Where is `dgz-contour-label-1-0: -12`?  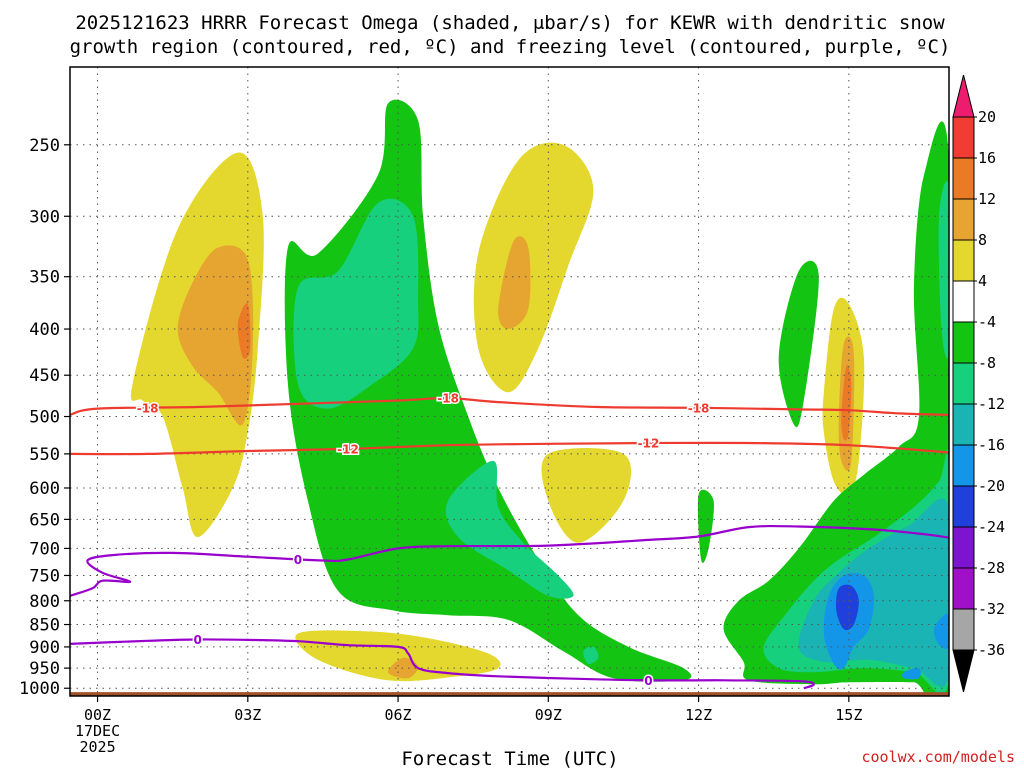
dgz-contour-label-1-0: -12 is located at coordinates (348, 449).